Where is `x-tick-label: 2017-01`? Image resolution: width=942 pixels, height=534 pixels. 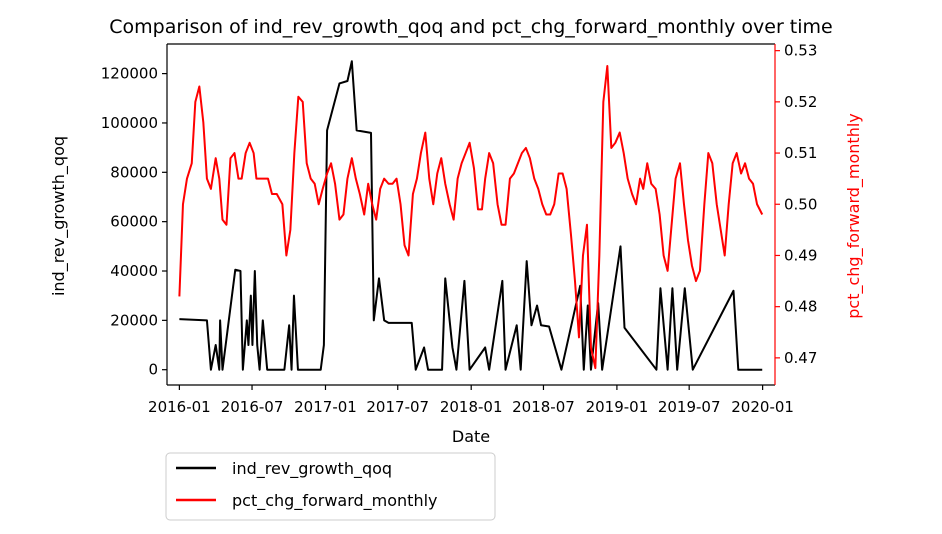 x-tick-label: 2017-01 is located at coordinates (325, 407).